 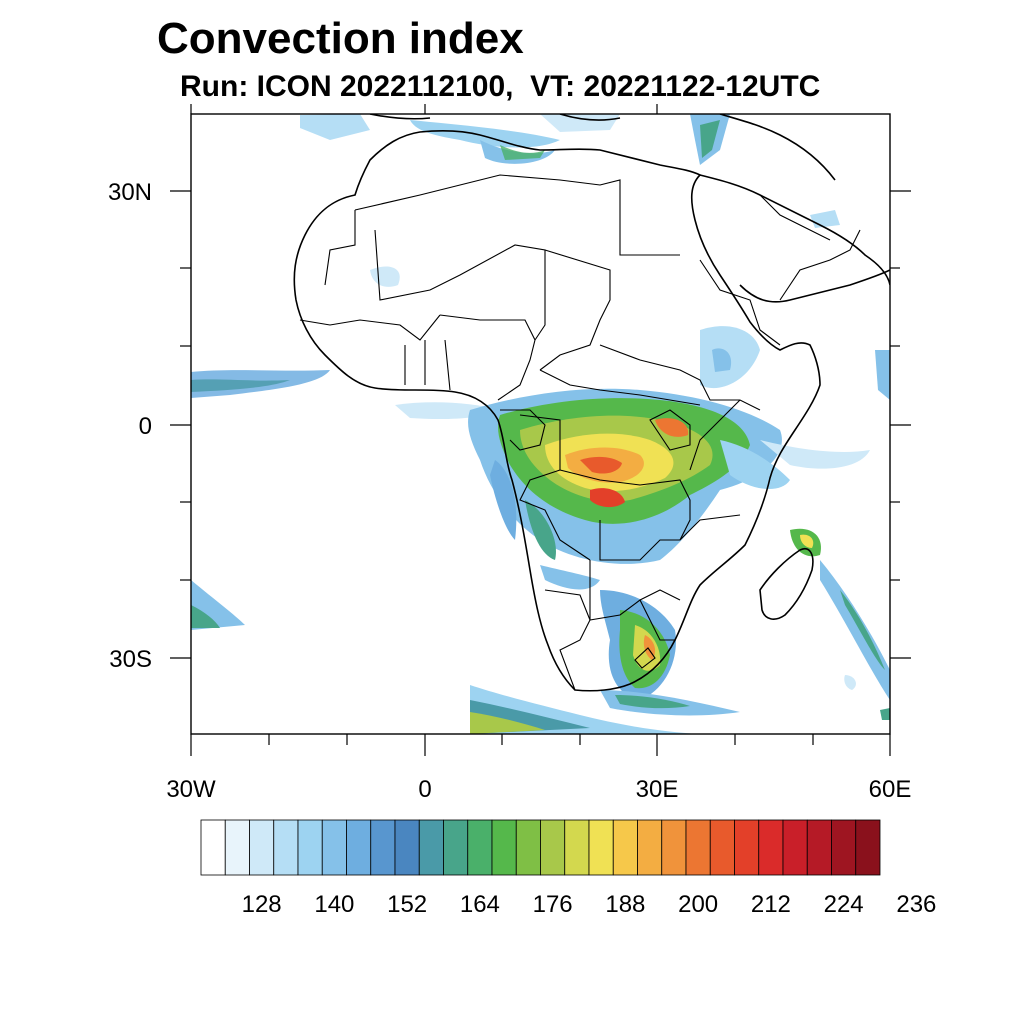 I want to click on y-tick-label: 30S, so click(x=130, y=659).